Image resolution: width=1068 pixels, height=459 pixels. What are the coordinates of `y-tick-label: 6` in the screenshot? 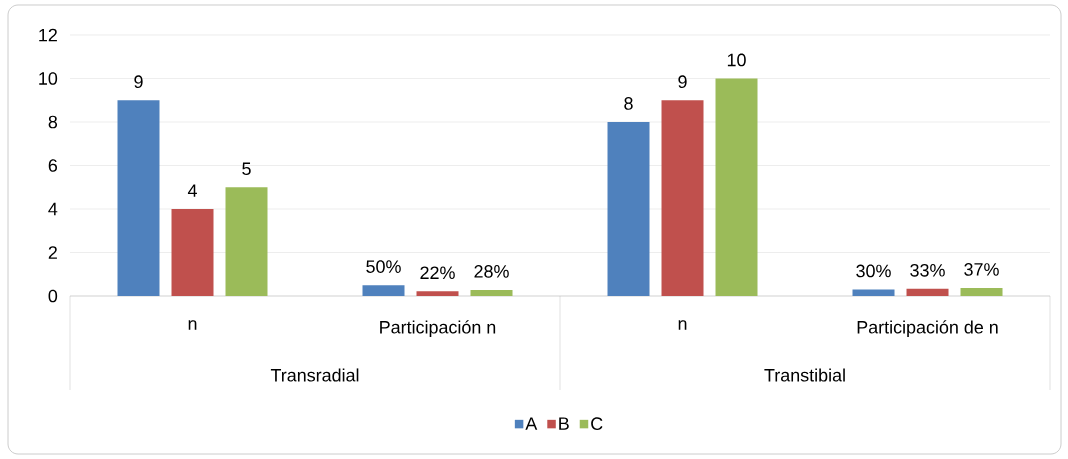 It's located at (53, 165).